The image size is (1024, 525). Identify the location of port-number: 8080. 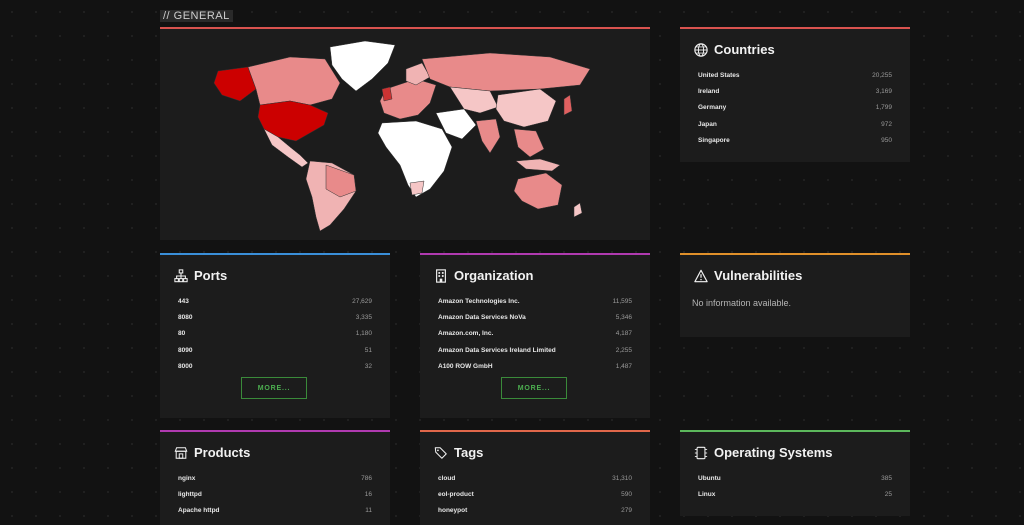
(185, 317).